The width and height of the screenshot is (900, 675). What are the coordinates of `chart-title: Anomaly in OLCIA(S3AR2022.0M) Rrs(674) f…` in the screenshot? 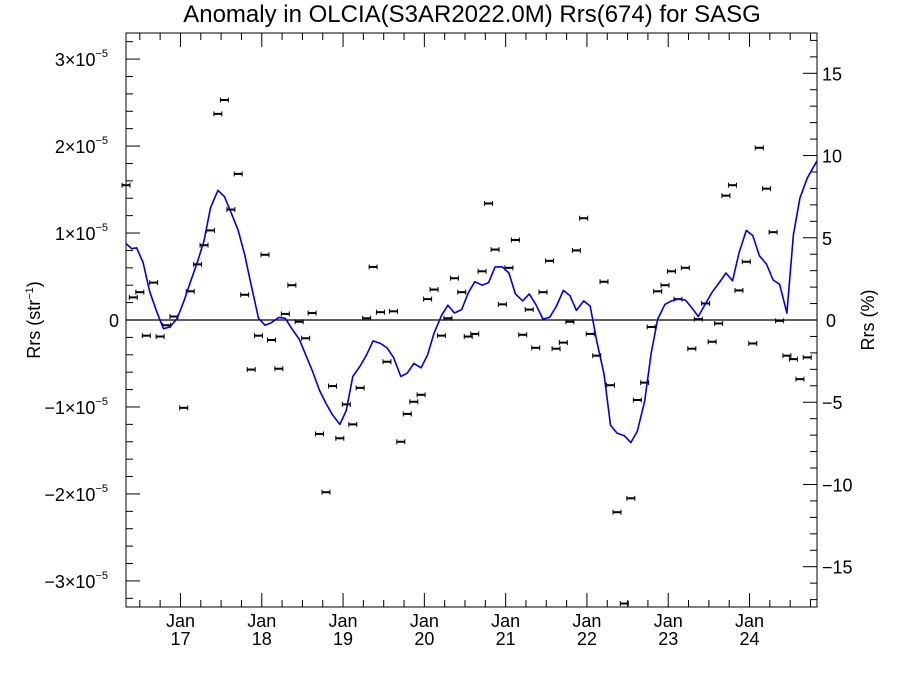 It's located at (472, 14).